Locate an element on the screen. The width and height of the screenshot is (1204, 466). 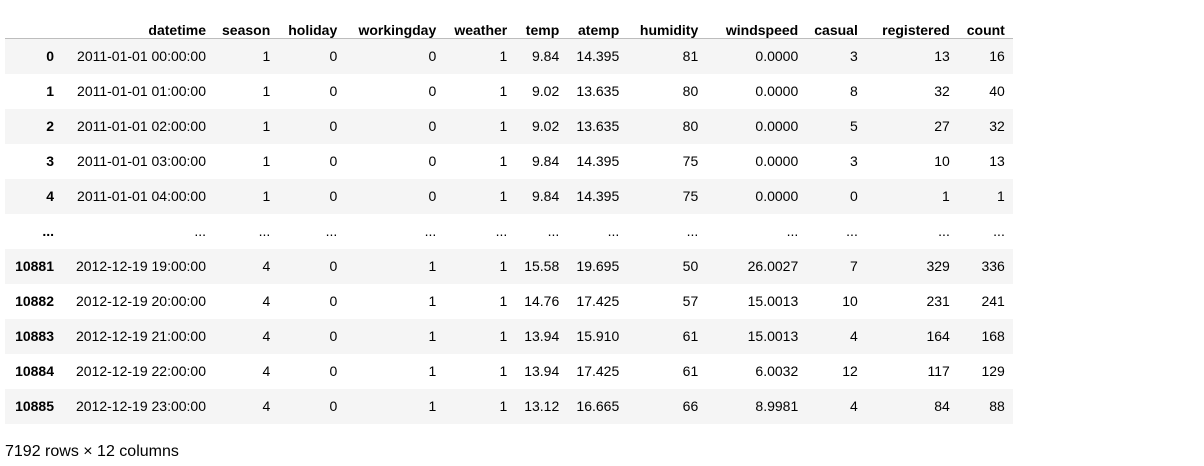
row-index: 10882 is located at coordinates (34, 301).